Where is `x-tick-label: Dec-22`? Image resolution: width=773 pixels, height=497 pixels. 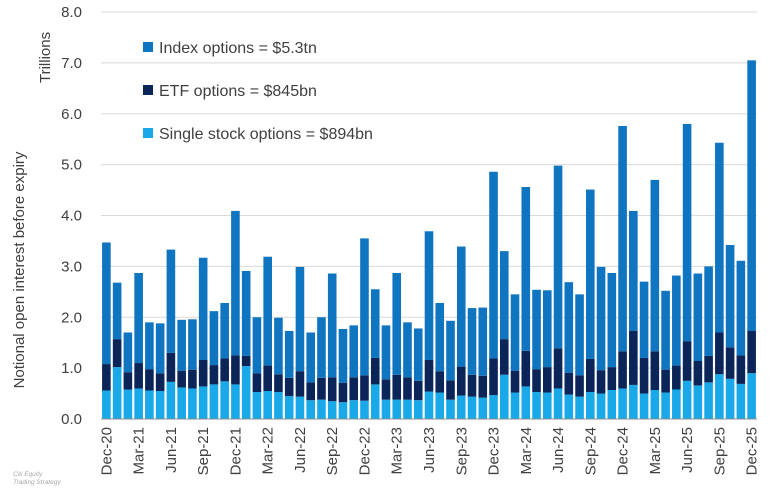 x-tick-label: Dec-22 is located at coordinates (364, 451).